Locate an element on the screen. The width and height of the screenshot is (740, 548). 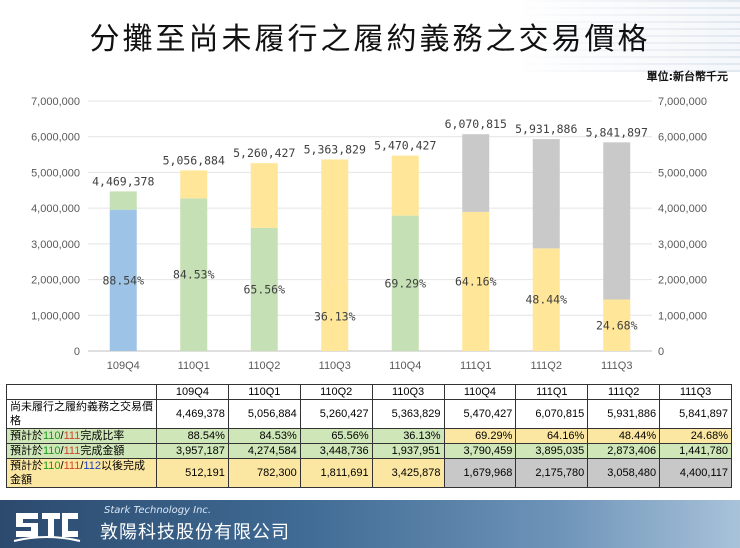
total-label: 5,470,427 is located at coordinates (405, 146).